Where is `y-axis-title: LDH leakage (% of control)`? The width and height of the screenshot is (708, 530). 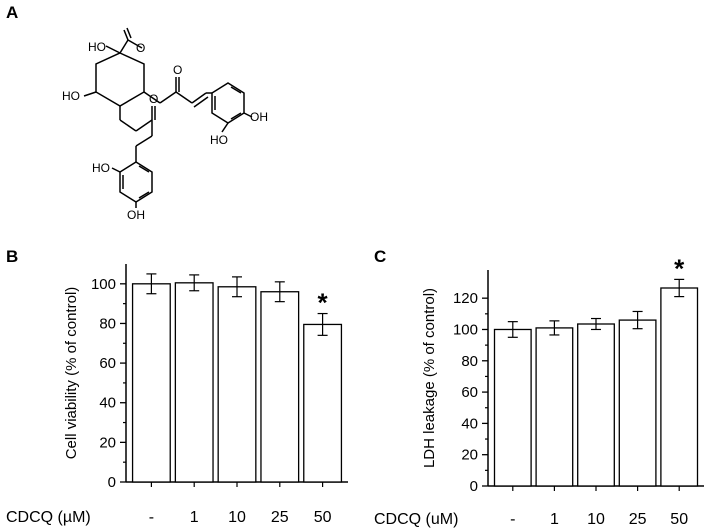
y-axis-title: LDH leakage (% of control) is located at coordinates (429, 378).